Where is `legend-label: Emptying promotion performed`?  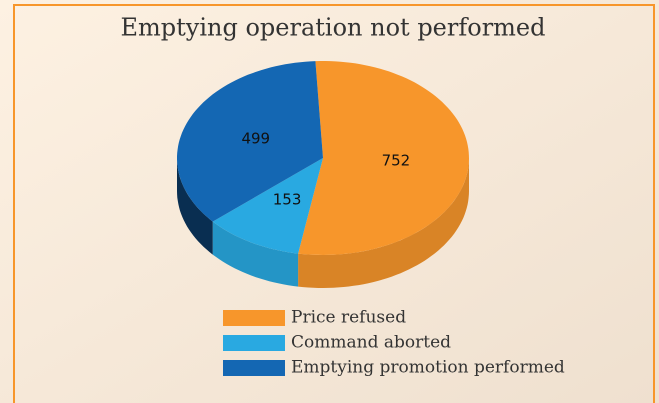 legend-label: Emptying promotion performed is located at coordinates (428, 368).